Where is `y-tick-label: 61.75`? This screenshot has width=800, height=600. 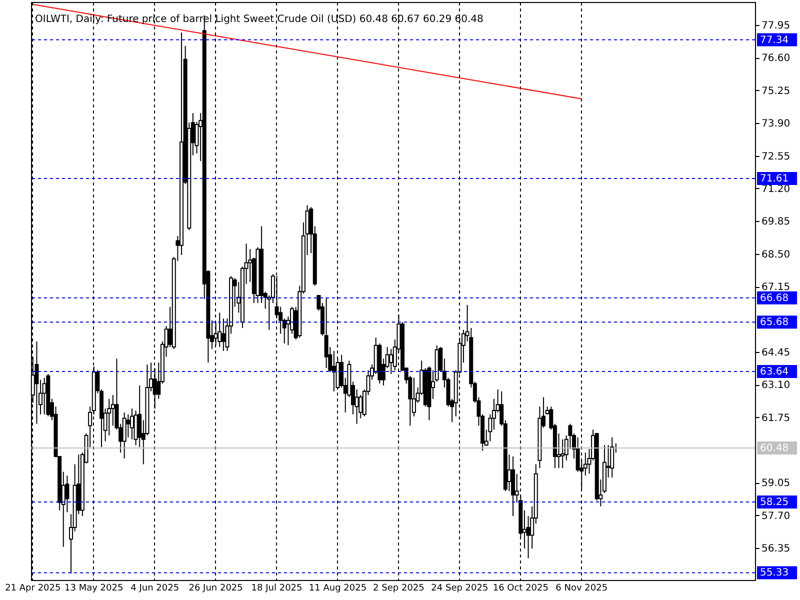
y-tick-label: 61.75 is located at coordinates (776, 418).